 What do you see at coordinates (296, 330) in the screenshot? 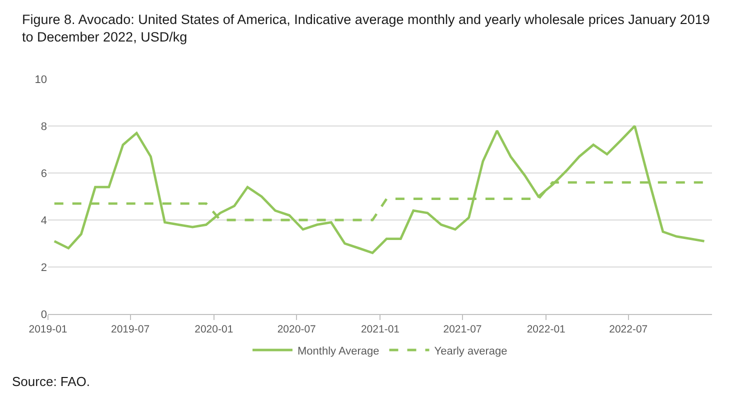
I see `x-tick-label: 2020-07` at bounding box center [296, 330].